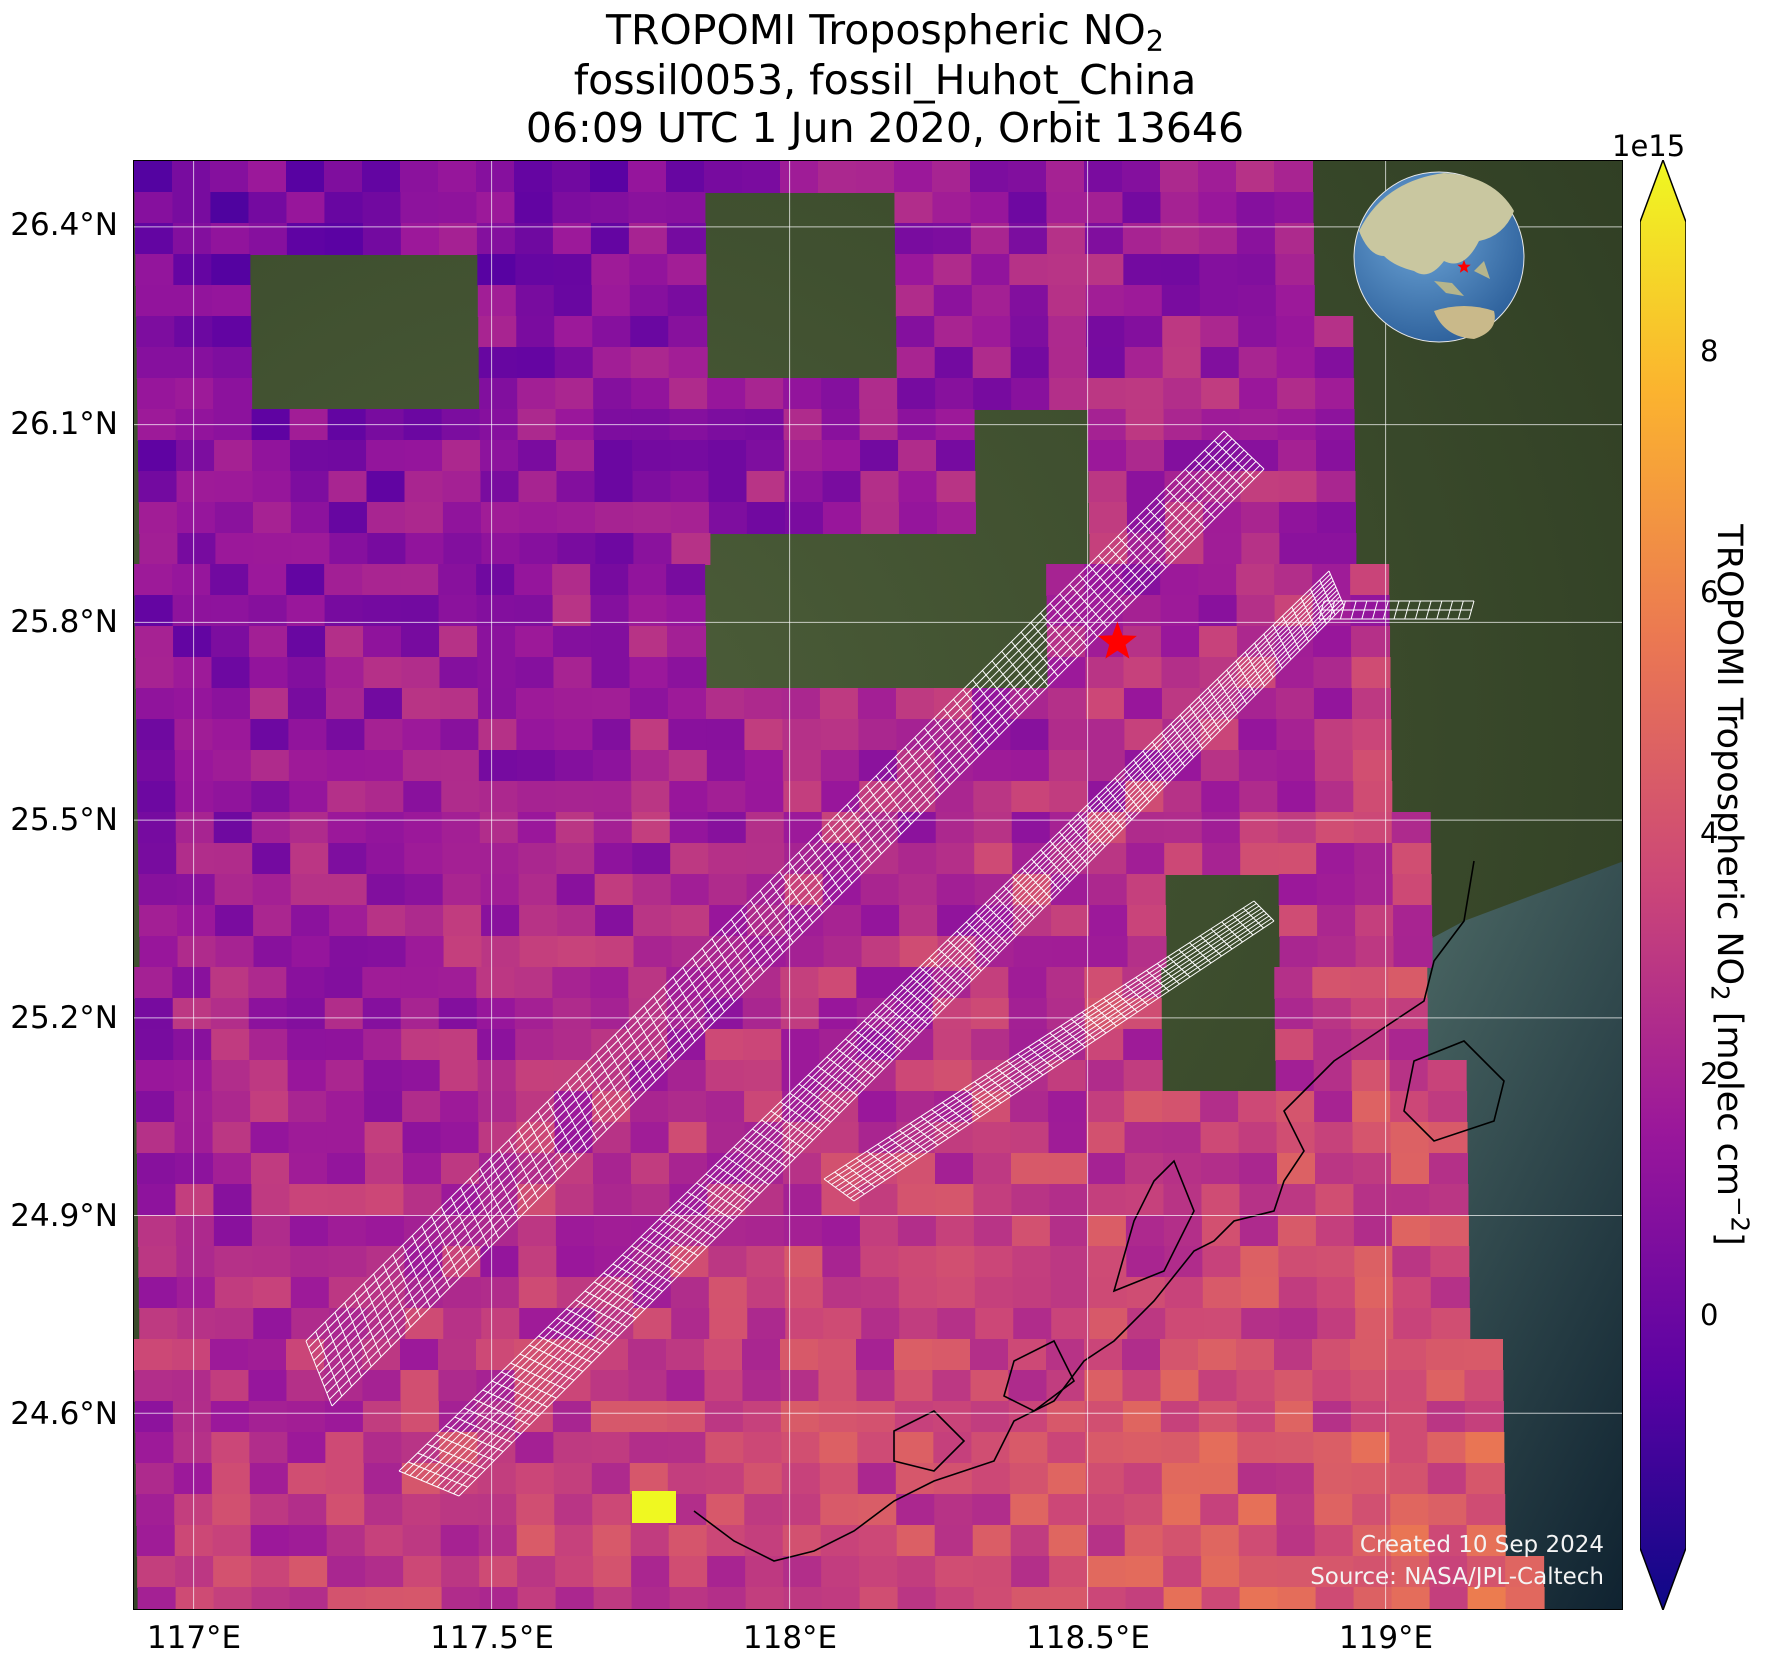  What do you see at coordinates (885, 128) in the screenshot?
I see `map-title-line3: 06:09 UTC 1 Jun 2020, Orbit 13646` at bounding box center [885, 128].